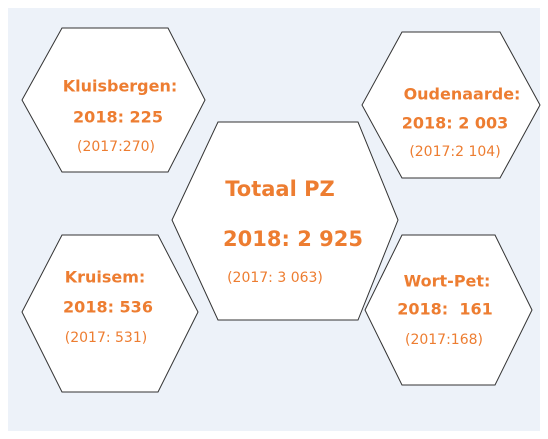 The height and width of the screenshot is (439, 548). I want to click on node-value: 2018: 225, so click(118, 117).